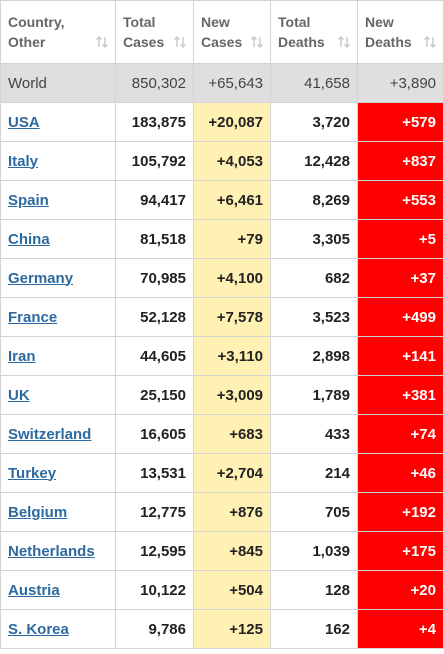 This screenshot has width=444, height=654. I want to click on cell-tc: 16,605, so click(154, 434).